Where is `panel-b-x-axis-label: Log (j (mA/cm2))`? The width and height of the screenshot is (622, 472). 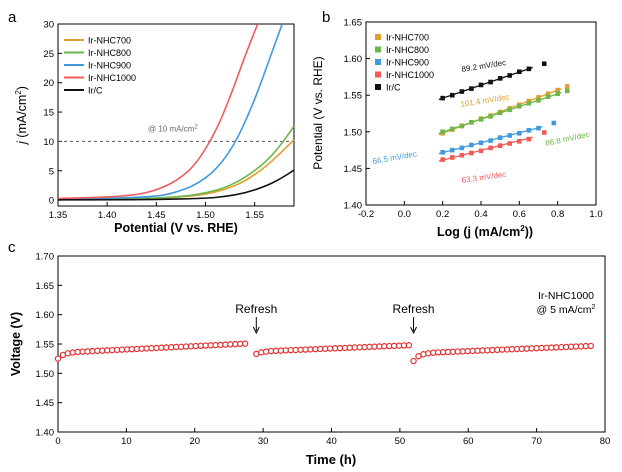
panel-b-x-axis-label: Log (j (mA/cm2)) is located at coordinates (485, 231).